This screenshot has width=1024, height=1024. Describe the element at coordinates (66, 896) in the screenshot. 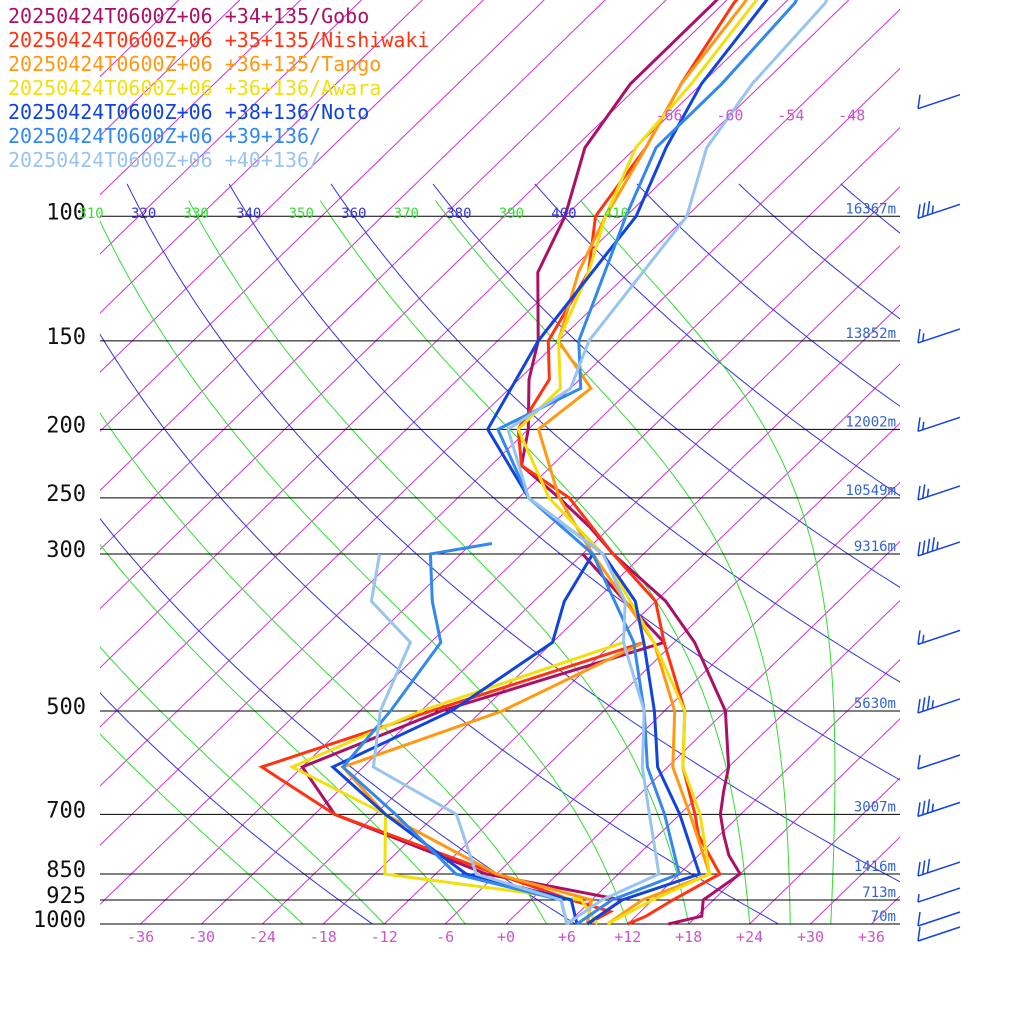

I see `pressure-label: 925` at that location.